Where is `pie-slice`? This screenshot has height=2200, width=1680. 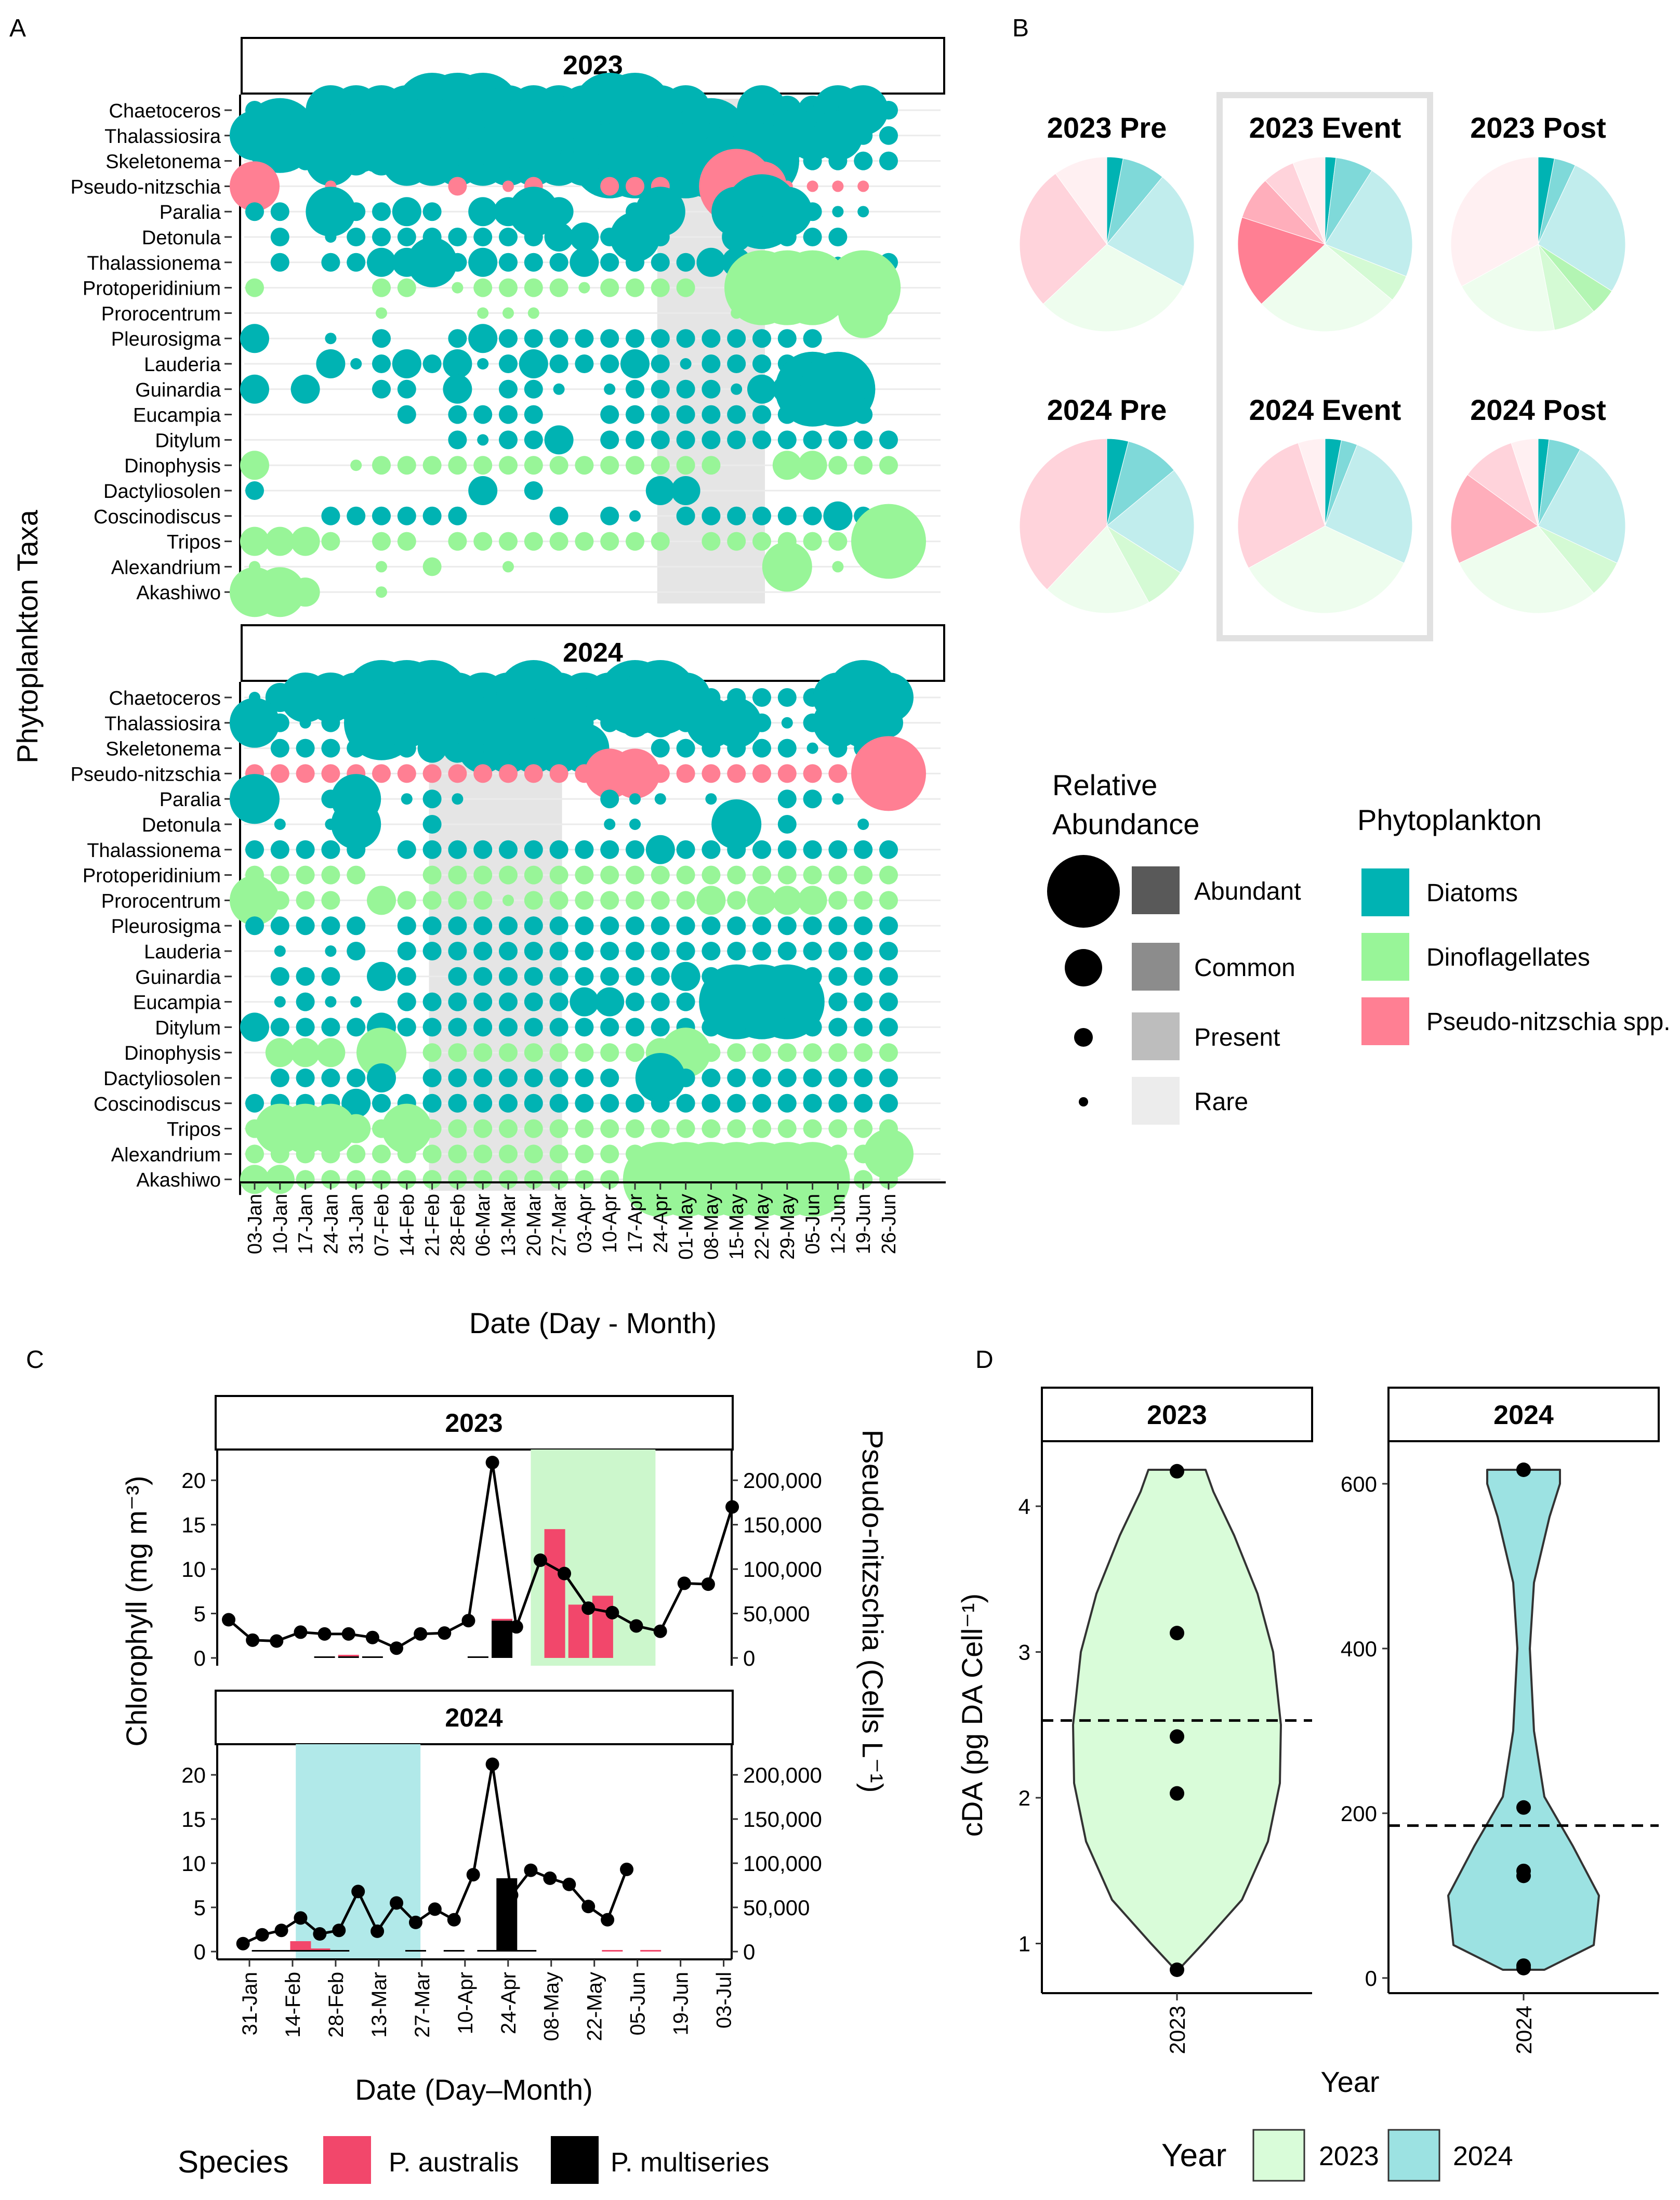
pie-slice is located at coordinates (1525, 482).